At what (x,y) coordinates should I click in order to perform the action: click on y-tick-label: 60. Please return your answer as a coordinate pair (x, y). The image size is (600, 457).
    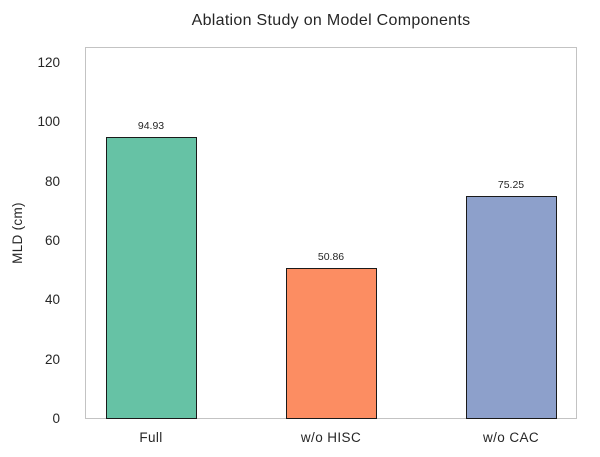
    Looking at the image, I should click on (52, 240).